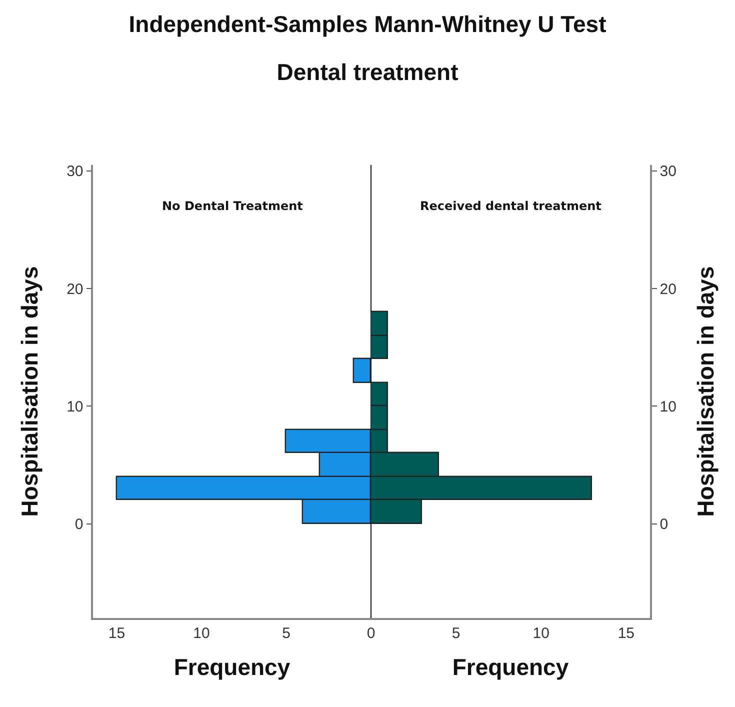 Image resolution: width=735 pixels, height=707 pixels. I want to click on chart-title: Independent-Samples Mann-Whitney U Test, so click(368, 24).